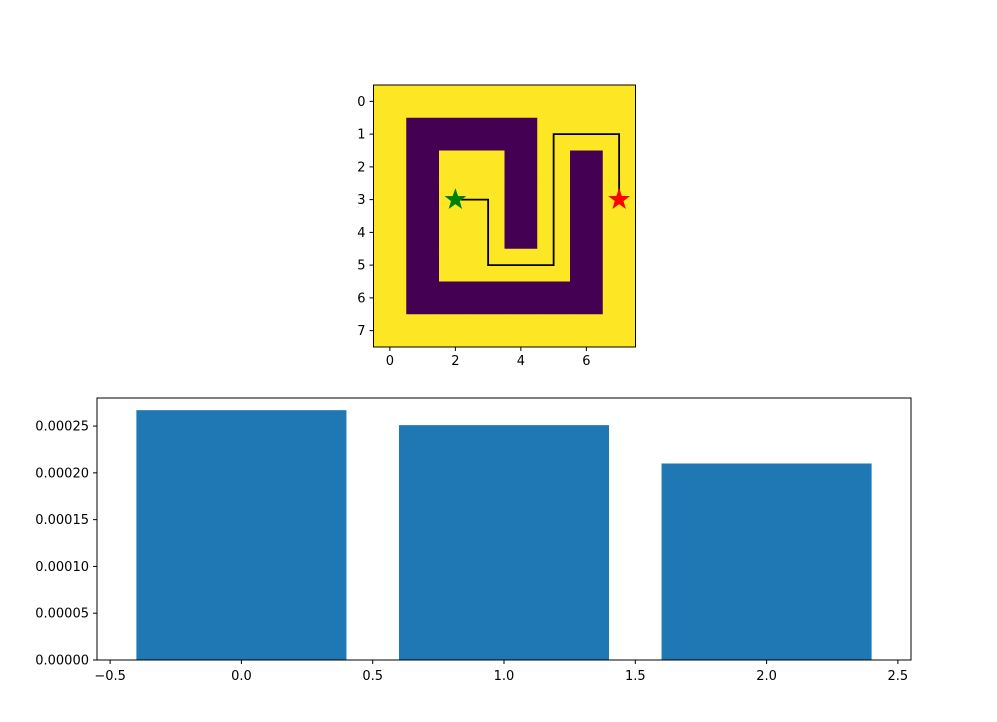  I want to click on y-tick-label: 0.00020, so click(62, 473).